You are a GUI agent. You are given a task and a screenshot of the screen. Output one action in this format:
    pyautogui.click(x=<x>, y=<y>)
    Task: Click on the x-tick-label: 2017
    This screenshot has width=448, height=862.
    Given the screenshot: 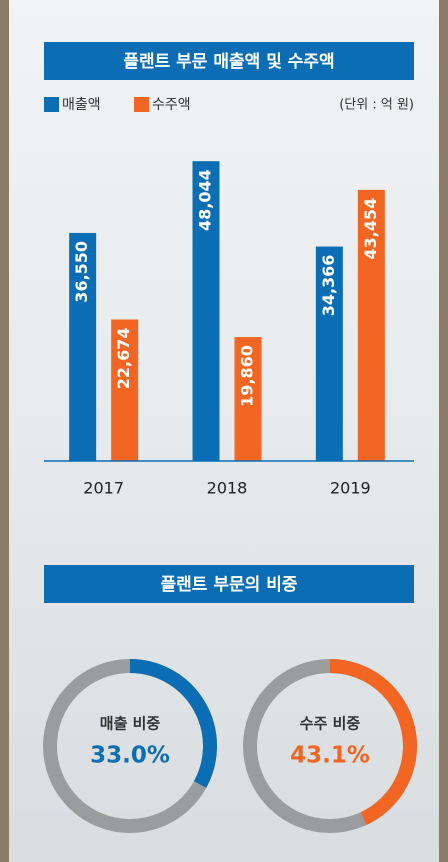 What is the action you would take?
    pyautogui.click(x=103, y=488)
    